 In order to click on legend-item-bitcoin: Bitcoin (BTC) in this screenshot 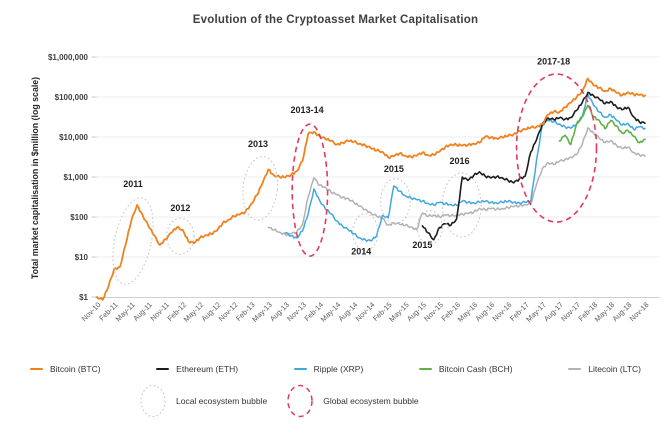, I will do `click(65, 369)`.